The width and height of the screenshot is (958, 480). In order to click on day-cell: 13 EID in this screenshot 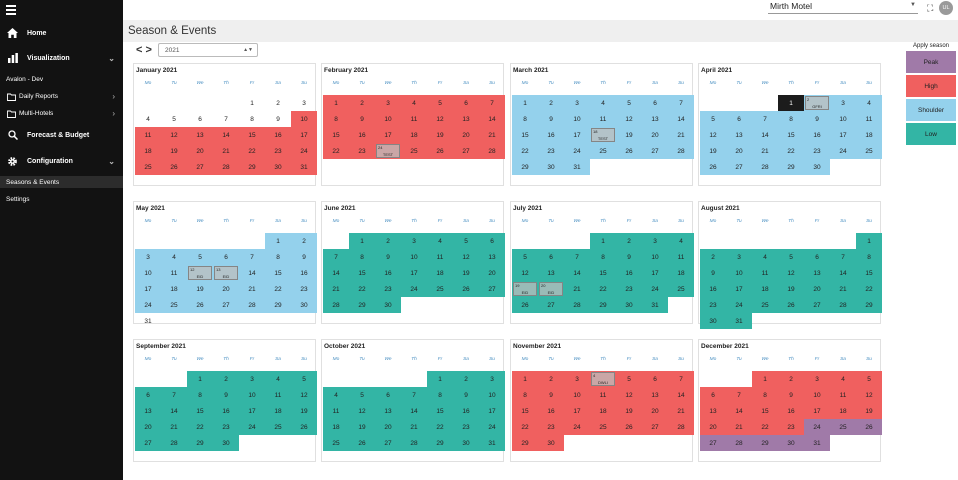, I will do `click(226, 273)`.